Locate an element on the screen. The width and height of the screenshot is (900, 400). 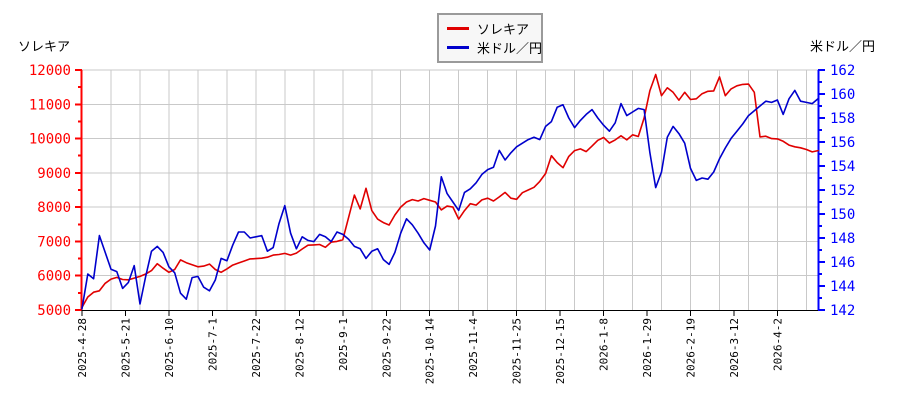
right-axis-tick-label: 154 is located at coordinates (842, 167).